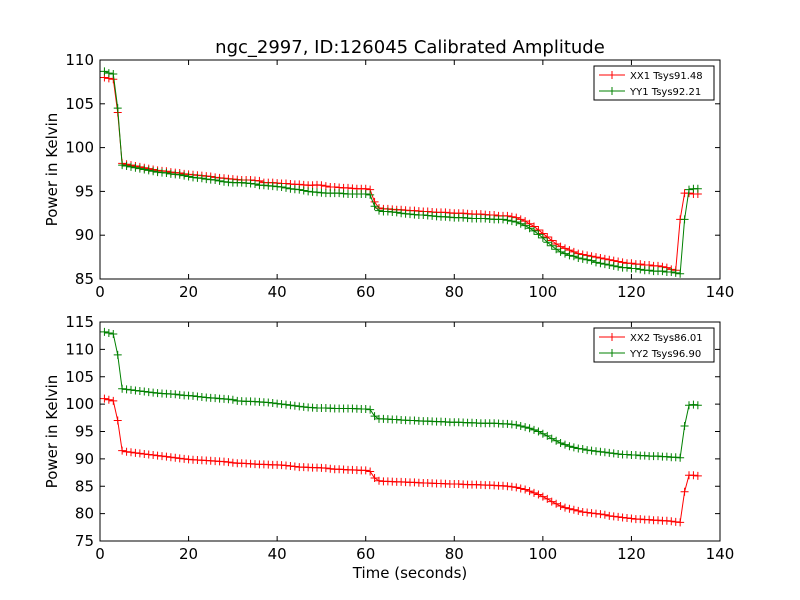 Image resolution: width=800 pixels, height=600 pixels. What do you see at coordinates (84, 191) in the screenshot?
I see `y-tick-label: 95` at bounding box center [84, 191].